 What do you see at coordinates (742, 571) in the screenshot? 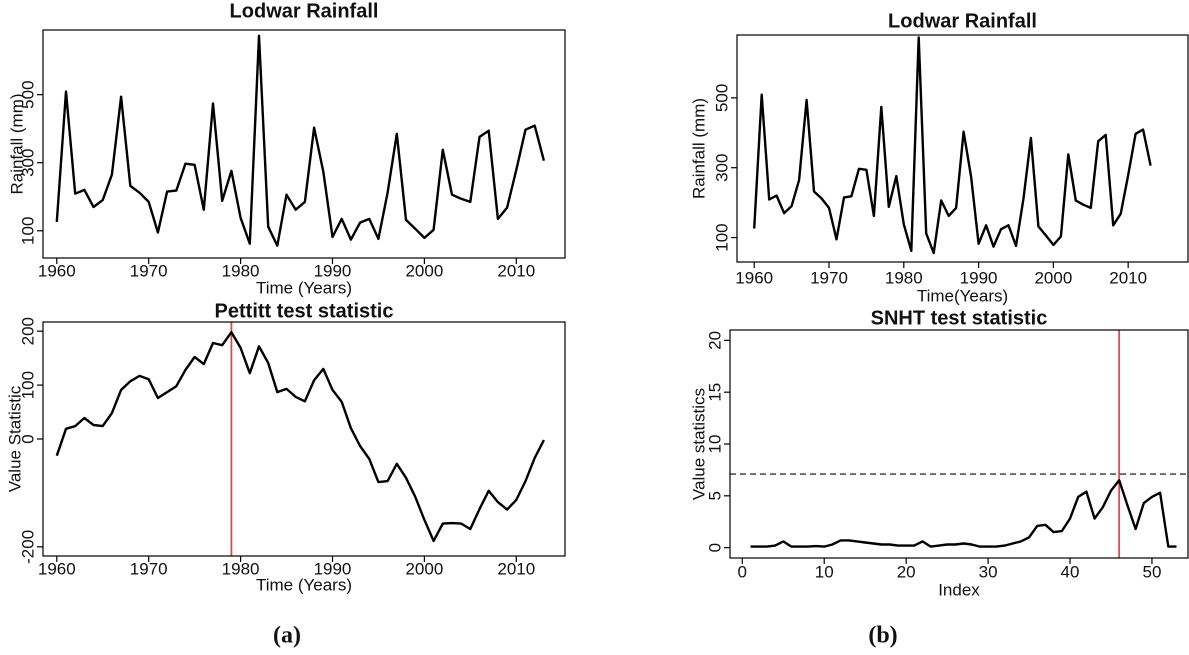
I see `x-tick-label: 0` at bounding box center [742, 571].